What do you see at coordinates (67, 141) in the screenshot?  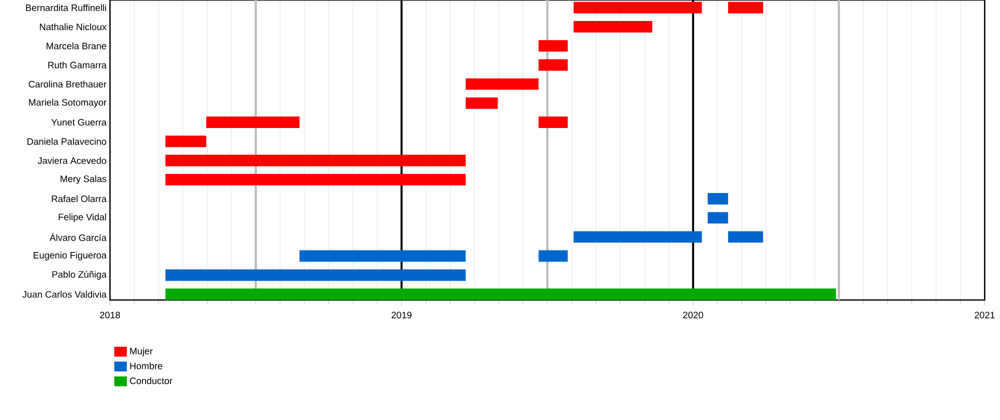 I see `y-tick-label: Daniela Palavecino` at bounding box center [67, 141].